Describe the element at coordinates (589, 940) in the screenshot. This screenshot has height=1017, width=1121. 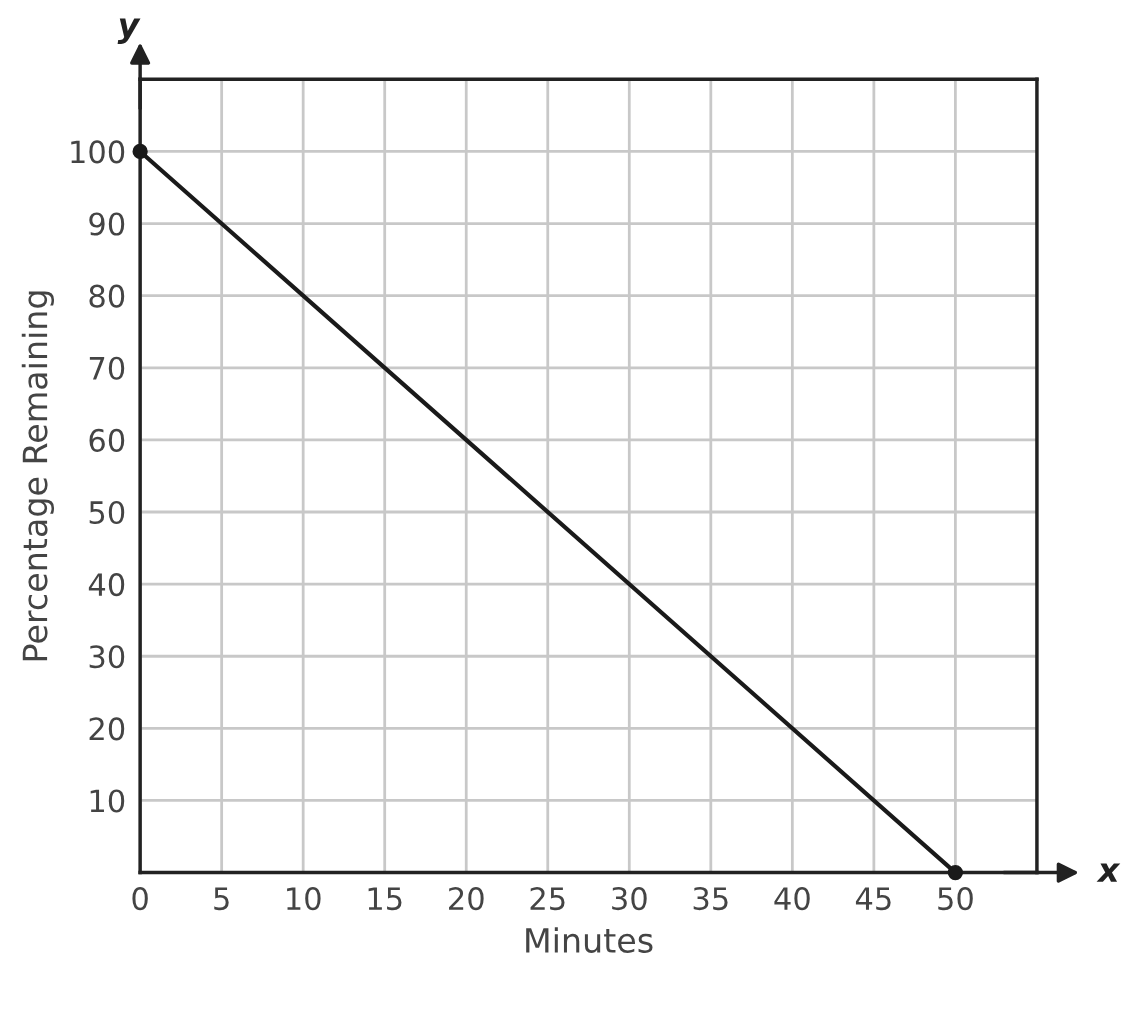
I see `x-axis-title: Minutes` at that location.